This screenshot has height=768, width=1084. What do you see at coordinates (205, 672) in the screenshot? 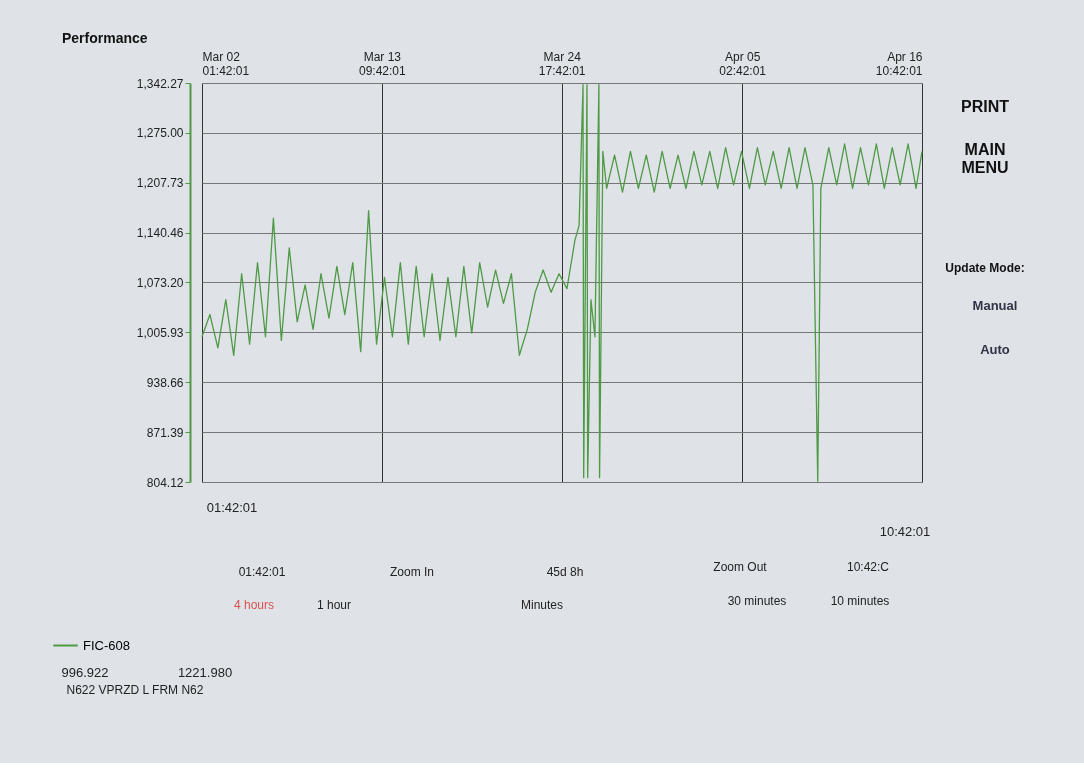
I see `text: 1221.980` at bounding box center [205, 672].